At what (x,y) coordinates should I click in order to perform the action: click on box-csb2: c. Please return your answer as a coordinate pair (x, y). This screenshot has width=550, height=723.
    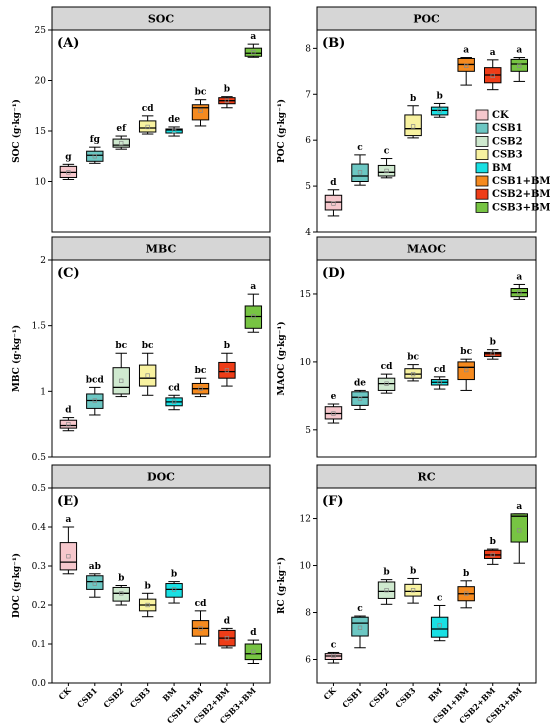
    Looking at the image, I should click on (386, 163).